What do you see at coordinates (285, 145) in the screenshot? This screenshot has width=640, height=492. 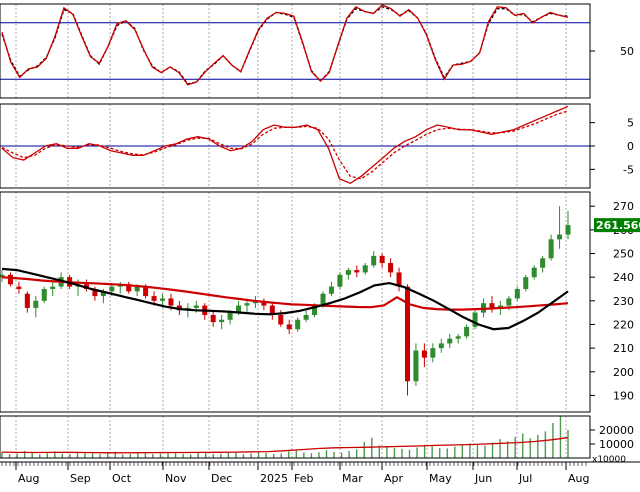 I see `macd-line` at bounding box center [285, 145].